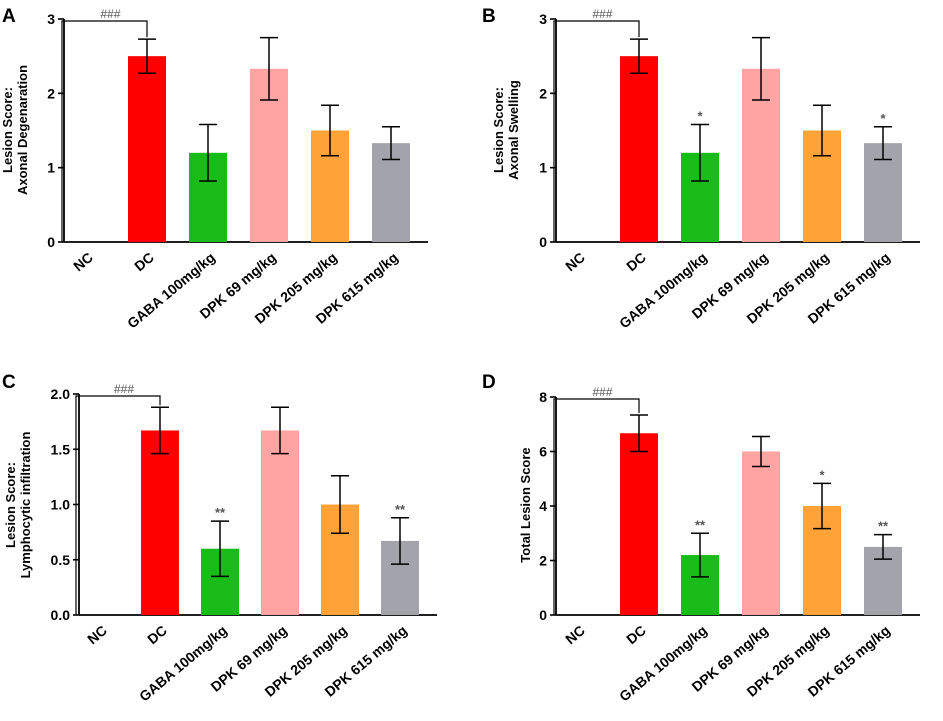 The height and width of the screenshot is (721, 943). Describe the element at coordinates (543, 506) in the screenshot. I see `y-tick-label: 4` at that location.